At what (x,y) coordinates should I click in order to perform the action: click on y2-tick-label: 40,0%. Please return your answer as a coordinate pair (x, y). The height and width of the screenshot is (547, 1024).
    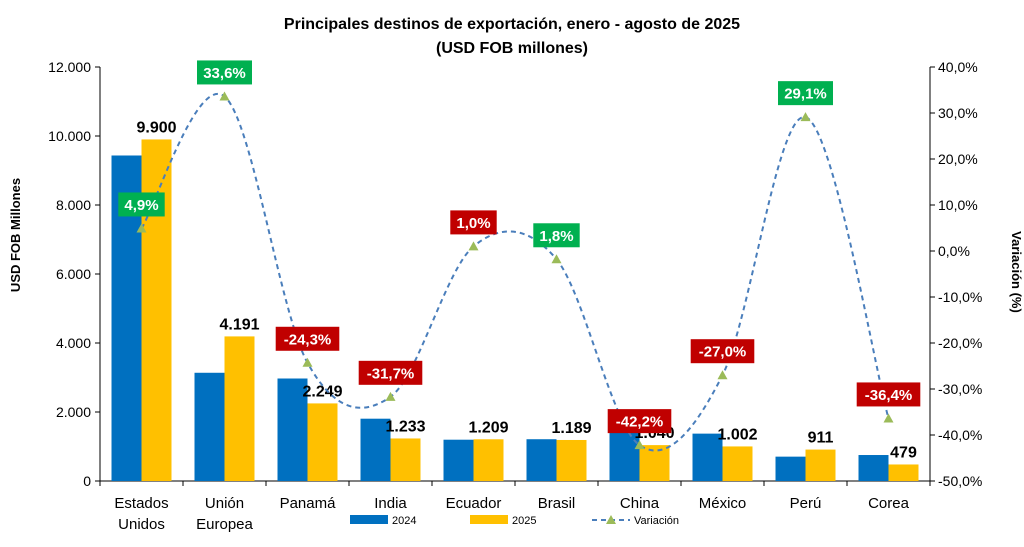
    Looking at the image, I should click on (958, 67).